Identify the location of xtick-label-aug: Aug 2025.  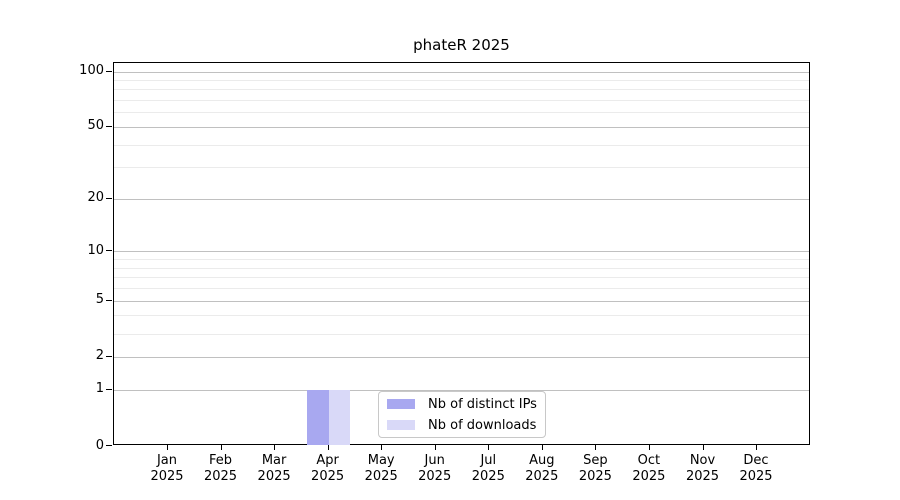
(542, 468).